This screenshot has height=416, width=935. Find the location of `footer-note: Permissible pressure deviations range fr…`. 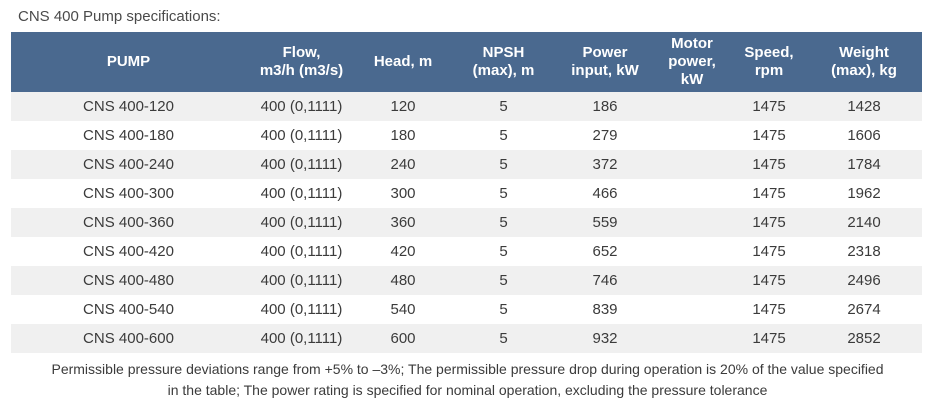

footer-note: Permissible pressure deviations range fr… is located at coordinates (467, 379).